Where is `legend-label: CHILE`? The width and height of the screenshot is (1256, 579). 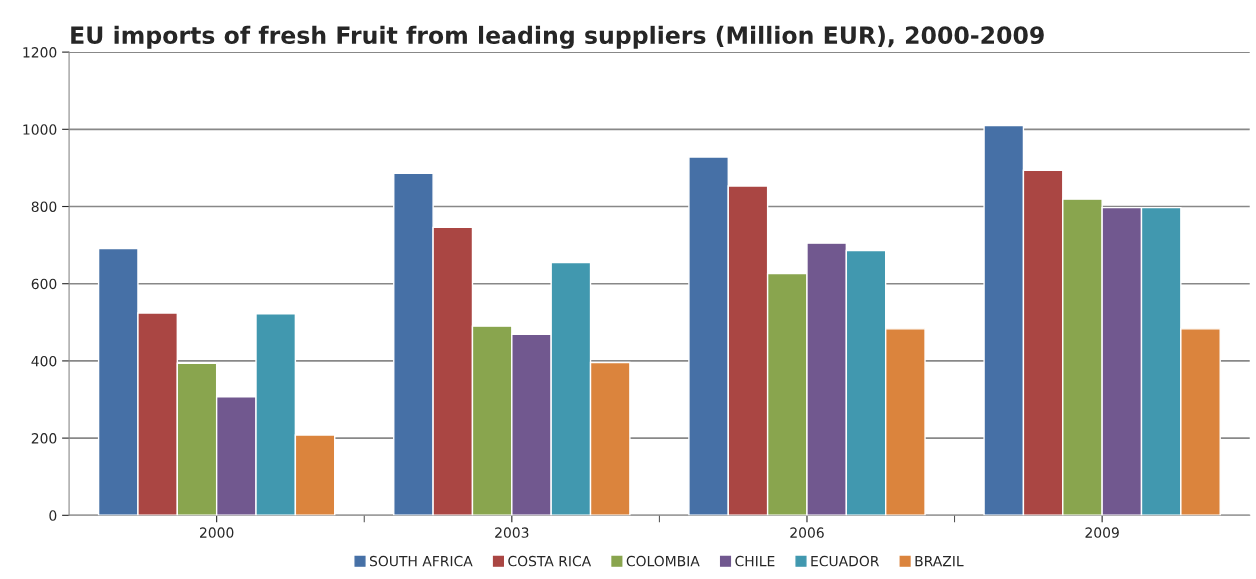 legend-label: CHILE is located at coordinates (755, 561).